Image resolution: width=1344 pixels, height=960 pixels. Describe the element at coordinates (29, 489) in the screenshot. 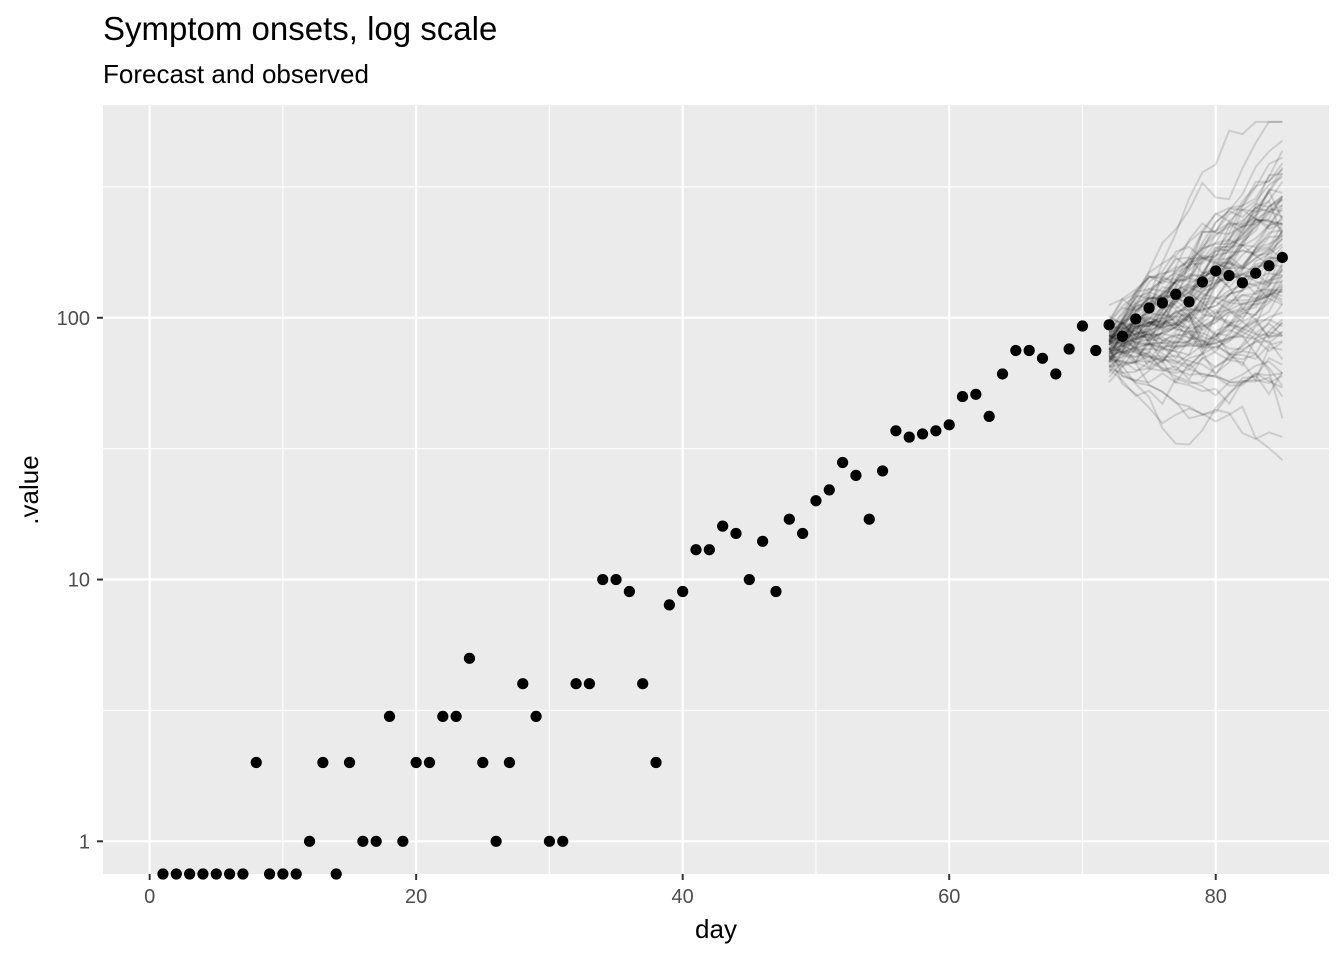

I see `y-axis-title: .value` at that location.